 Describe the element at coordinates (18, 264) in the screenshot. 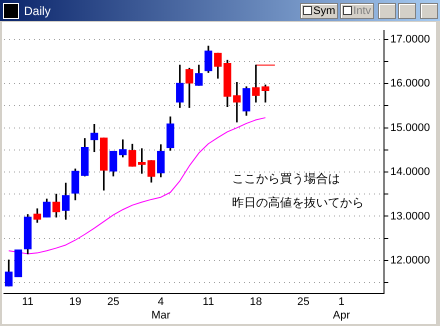

I see `candlestick` at that location.